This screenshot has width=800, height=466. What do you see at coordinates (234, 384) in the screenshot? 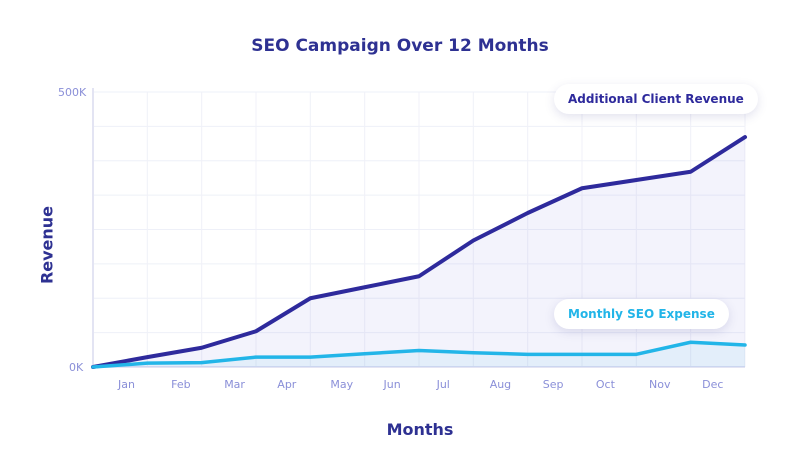
I see `x-tick-mar: Mar` at bounding box center [234, 384].